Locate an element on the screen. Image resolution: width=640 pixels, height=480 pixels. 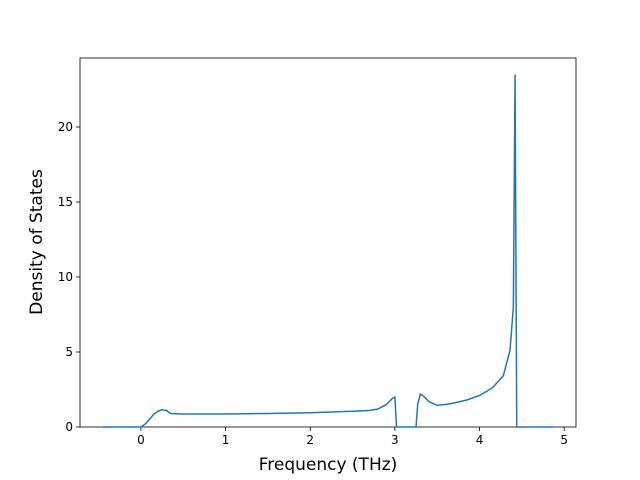
y-tick-label: 20 is located at coordinates (65, 127).